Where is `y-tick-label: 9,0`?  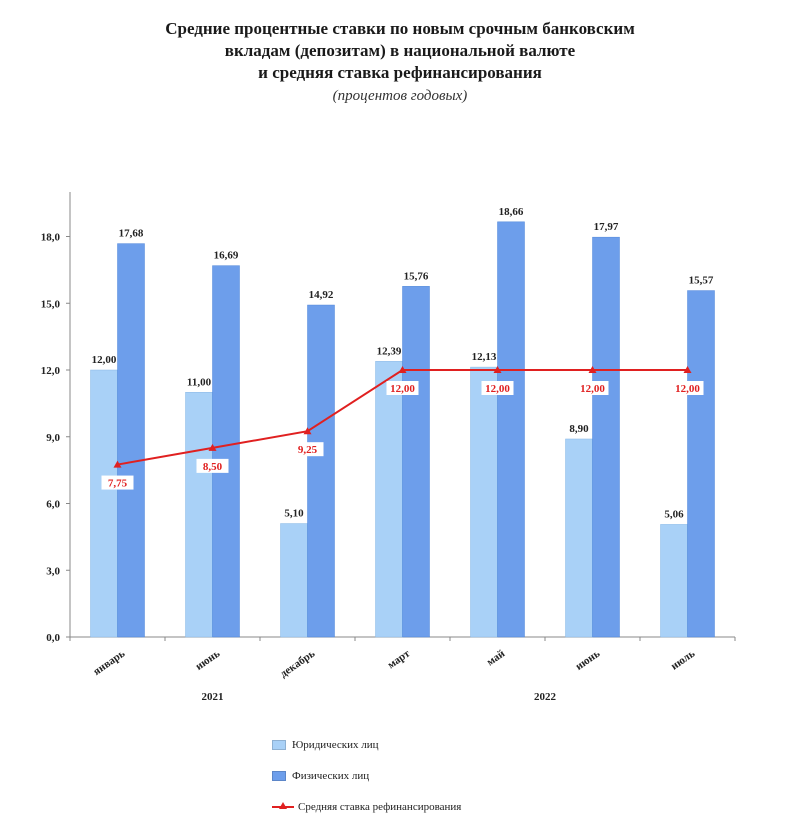 y-tick-label: 9,0 is located at coordinates (53, 438).